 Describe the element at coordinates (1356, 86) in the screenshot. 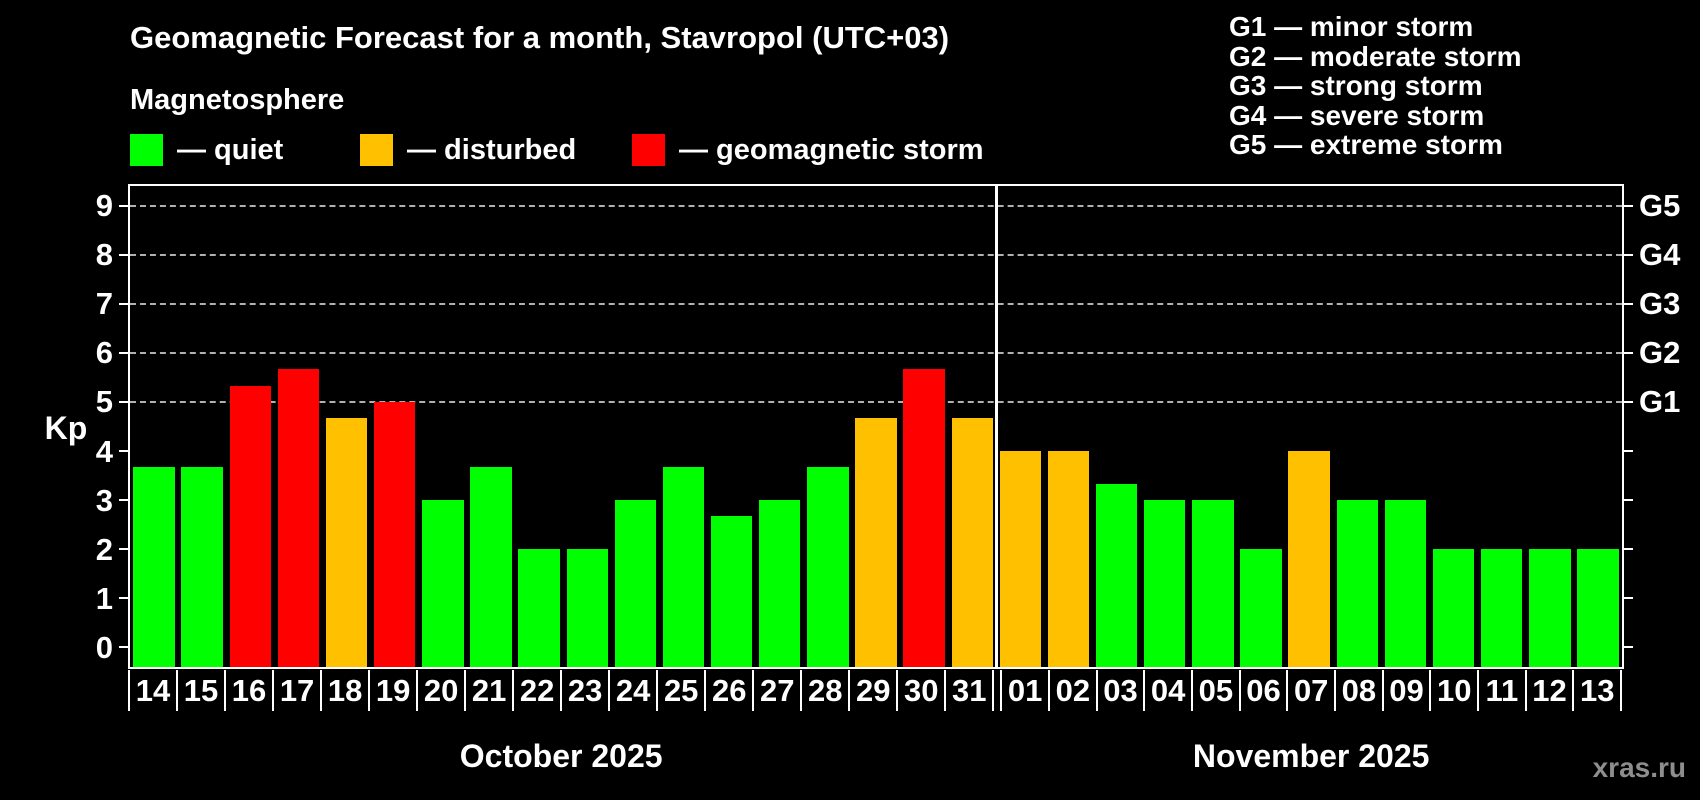

I see `storm-scale-line-3: G3 — strong storm` at that location.